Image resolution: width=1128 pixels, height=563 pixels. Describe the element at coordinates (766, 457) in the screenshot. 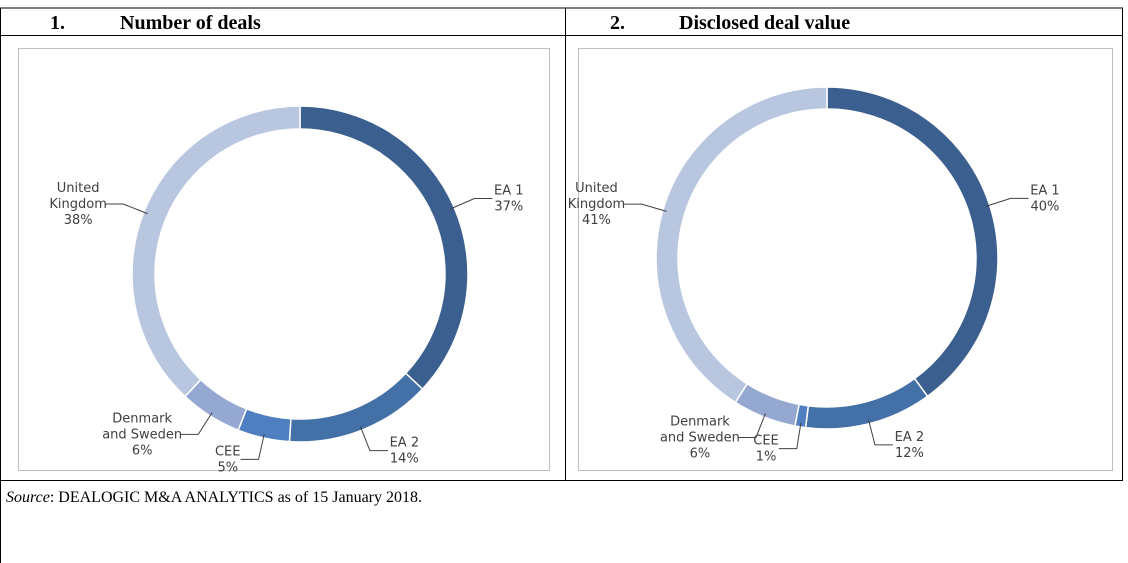

I see `data-label-value: 1%` at that location.